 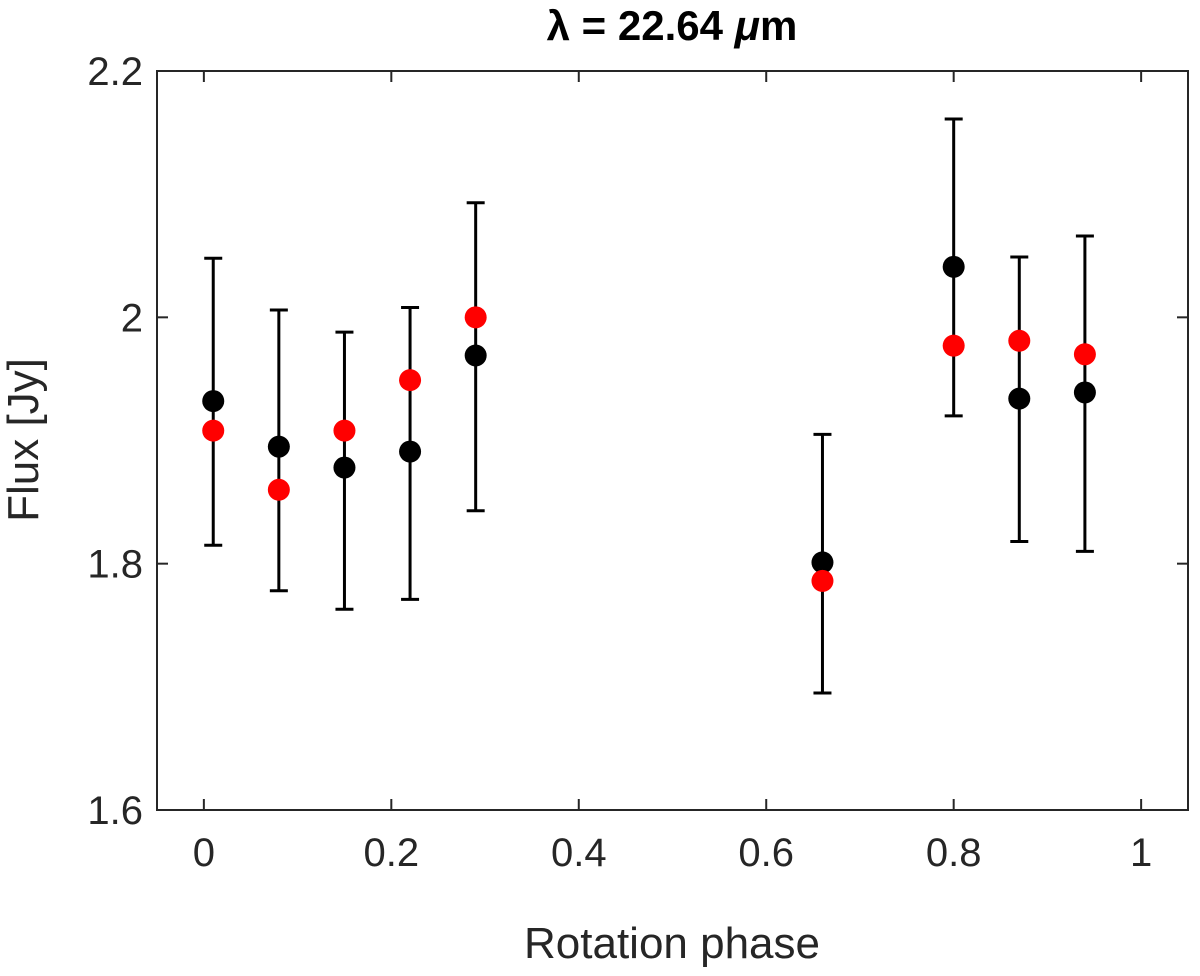 I want to click on x-tick-label: 0.6, so click(x=766, y=853).